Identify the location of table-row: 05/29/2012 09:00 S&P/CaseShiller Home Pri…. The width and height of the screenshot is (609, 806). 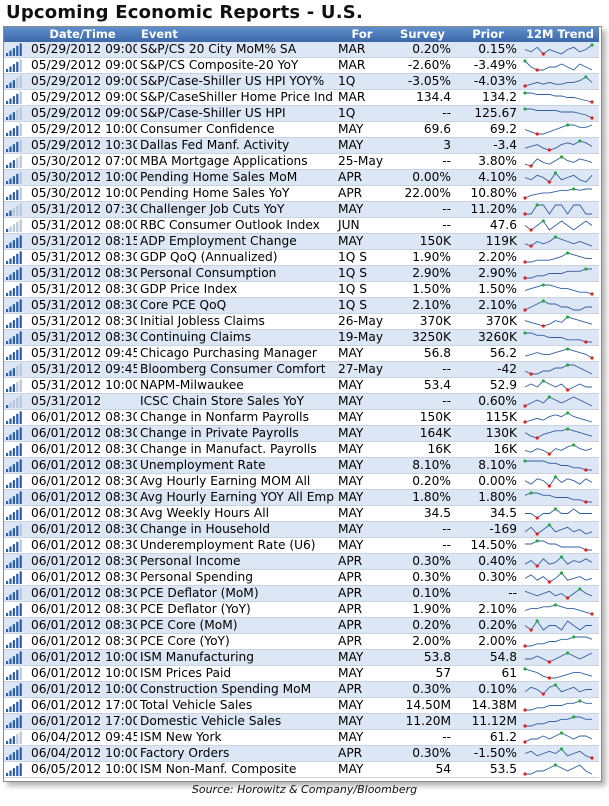
(301, 97).